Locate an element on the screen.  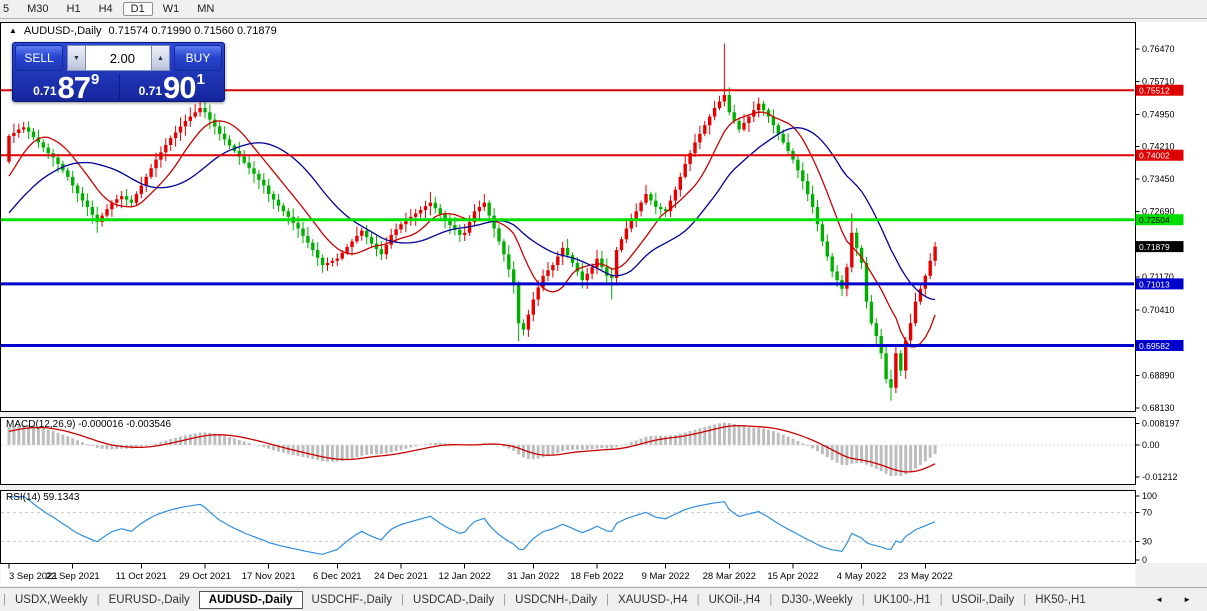
svg-text: 0.73450 is located at coordinates (1158, 179).